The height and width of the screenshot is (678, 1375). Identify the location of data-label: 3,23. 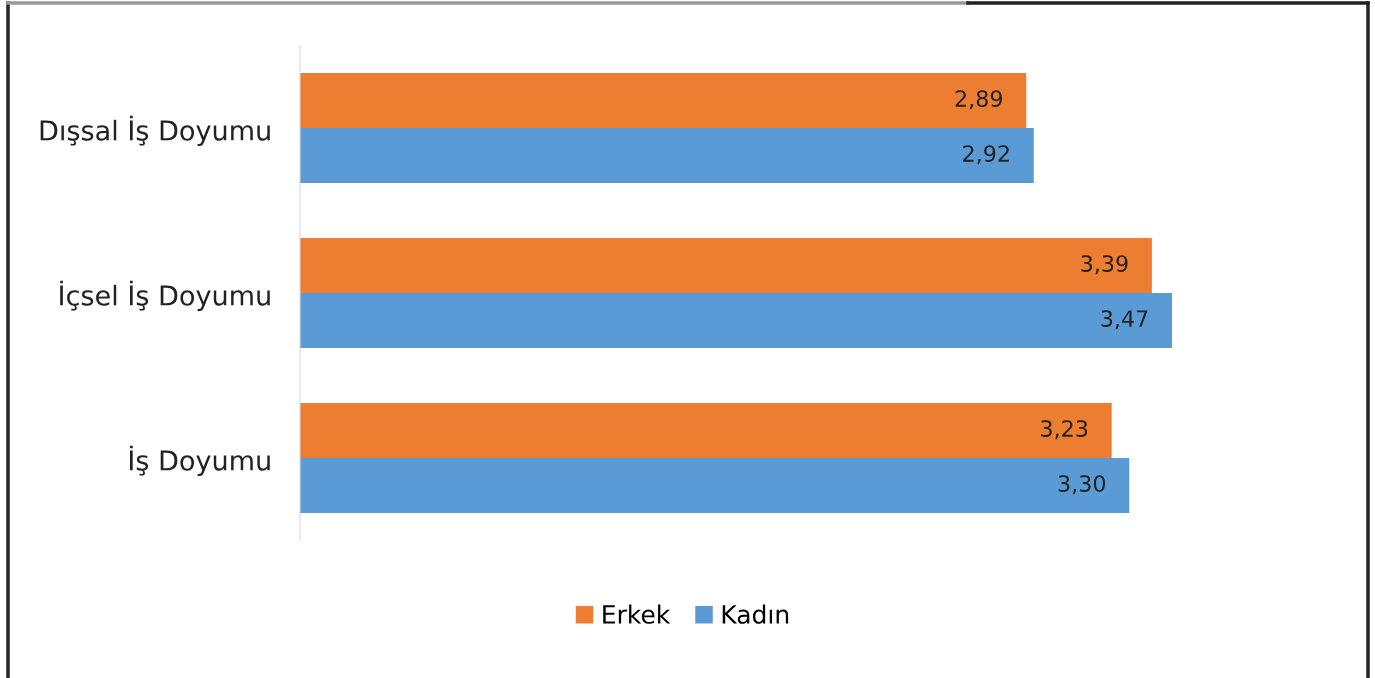
(1064, 430).